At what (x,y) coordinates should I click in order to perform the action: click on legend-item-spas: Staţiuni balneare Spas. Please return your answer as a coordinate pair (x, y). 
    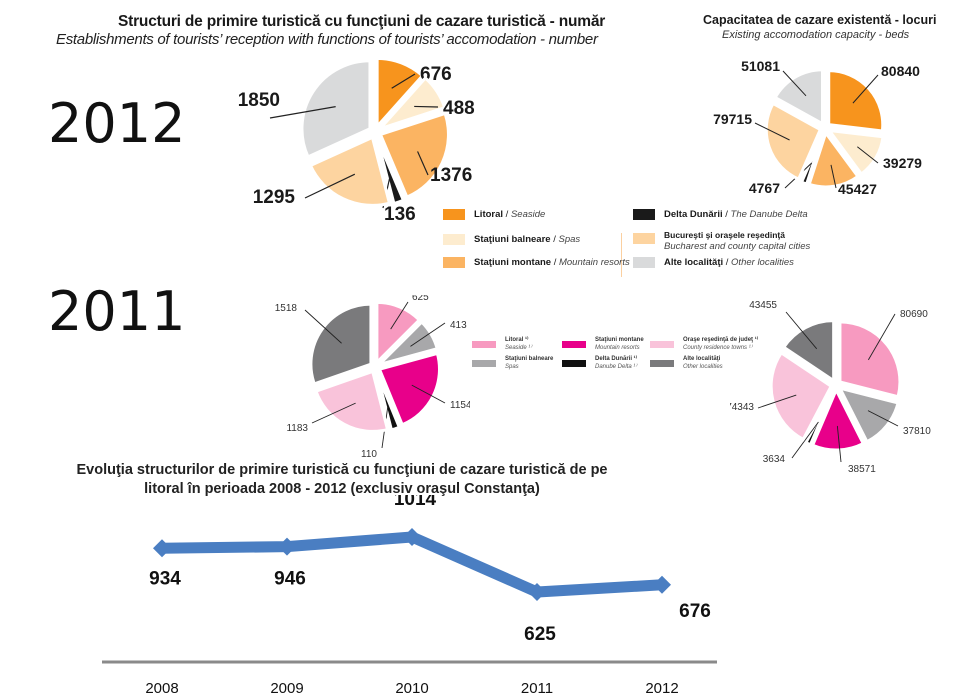
    Looking at the image, I should click on (512, 363).